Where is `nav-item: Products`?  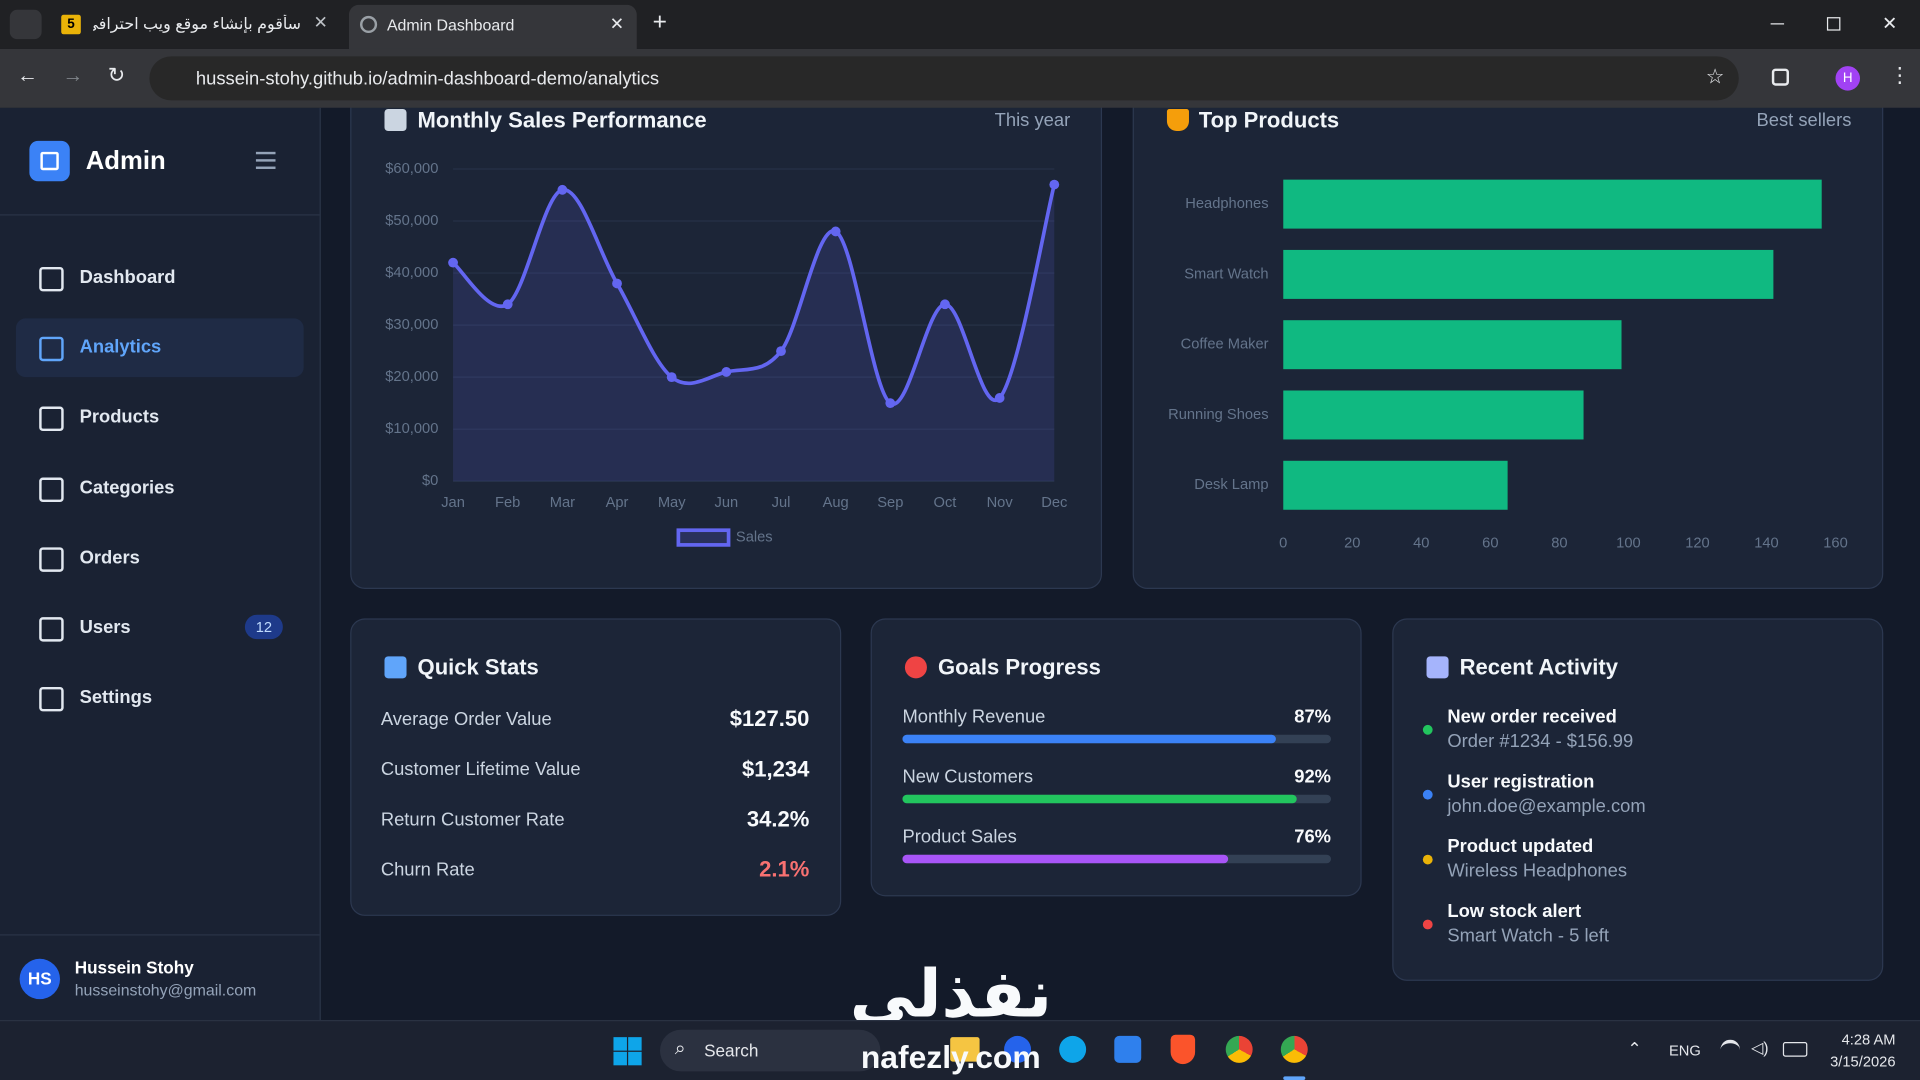
nav-item: Products is located at coordinates (160, 418).